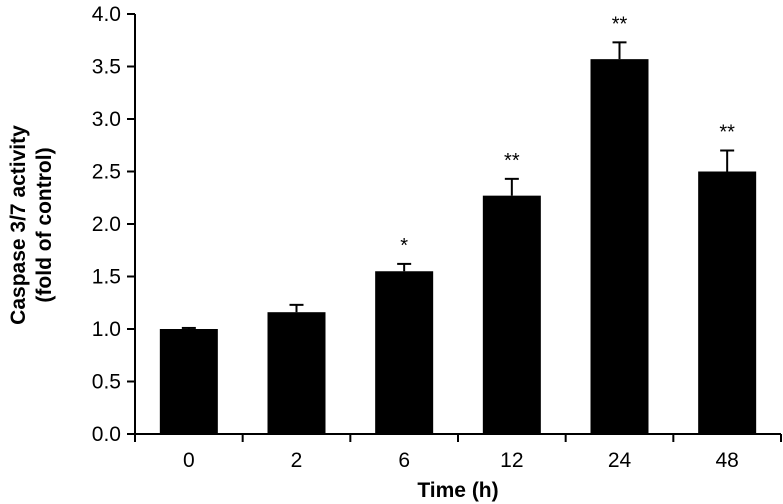 This screenshot has height=504, width=783. I want to click on x-axis-title: Time (h), so click(457, 490).